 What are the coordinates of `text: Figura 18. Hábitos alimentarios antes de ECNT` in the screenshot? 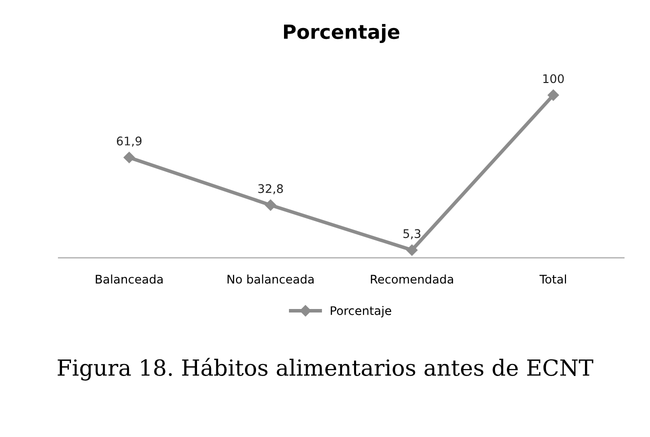 It's located at (326, 369).